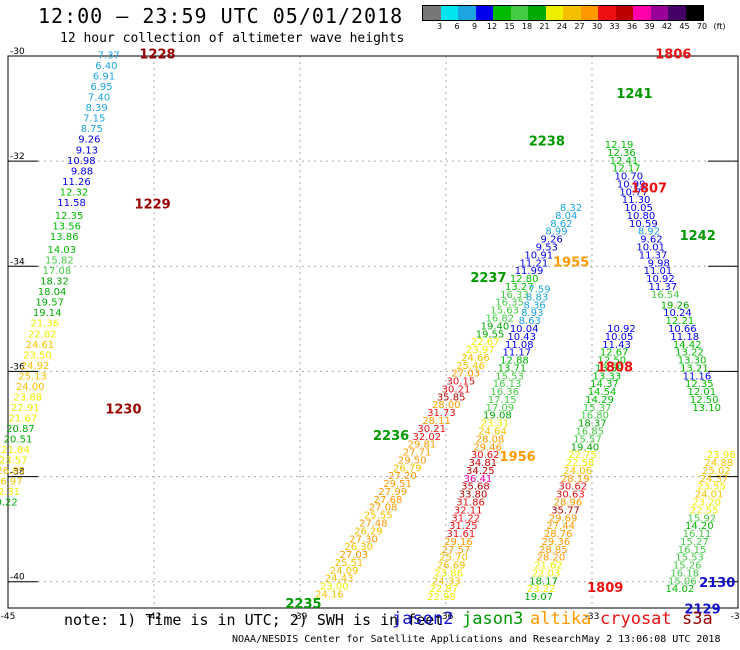 This screenshot has height=650, width=740. I want to click on wave-height-value: 6.40, so click(106, 66).